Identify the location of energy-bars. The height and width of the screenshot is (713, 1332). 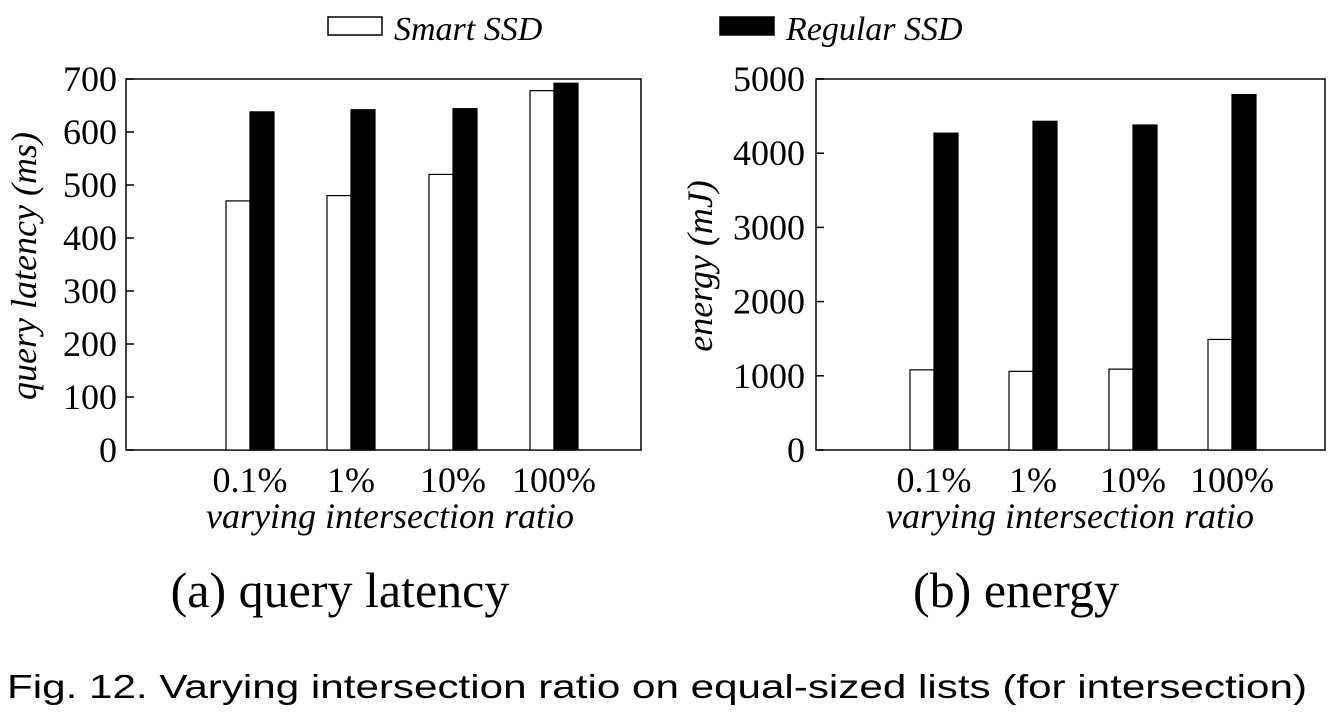
(1083, 272).